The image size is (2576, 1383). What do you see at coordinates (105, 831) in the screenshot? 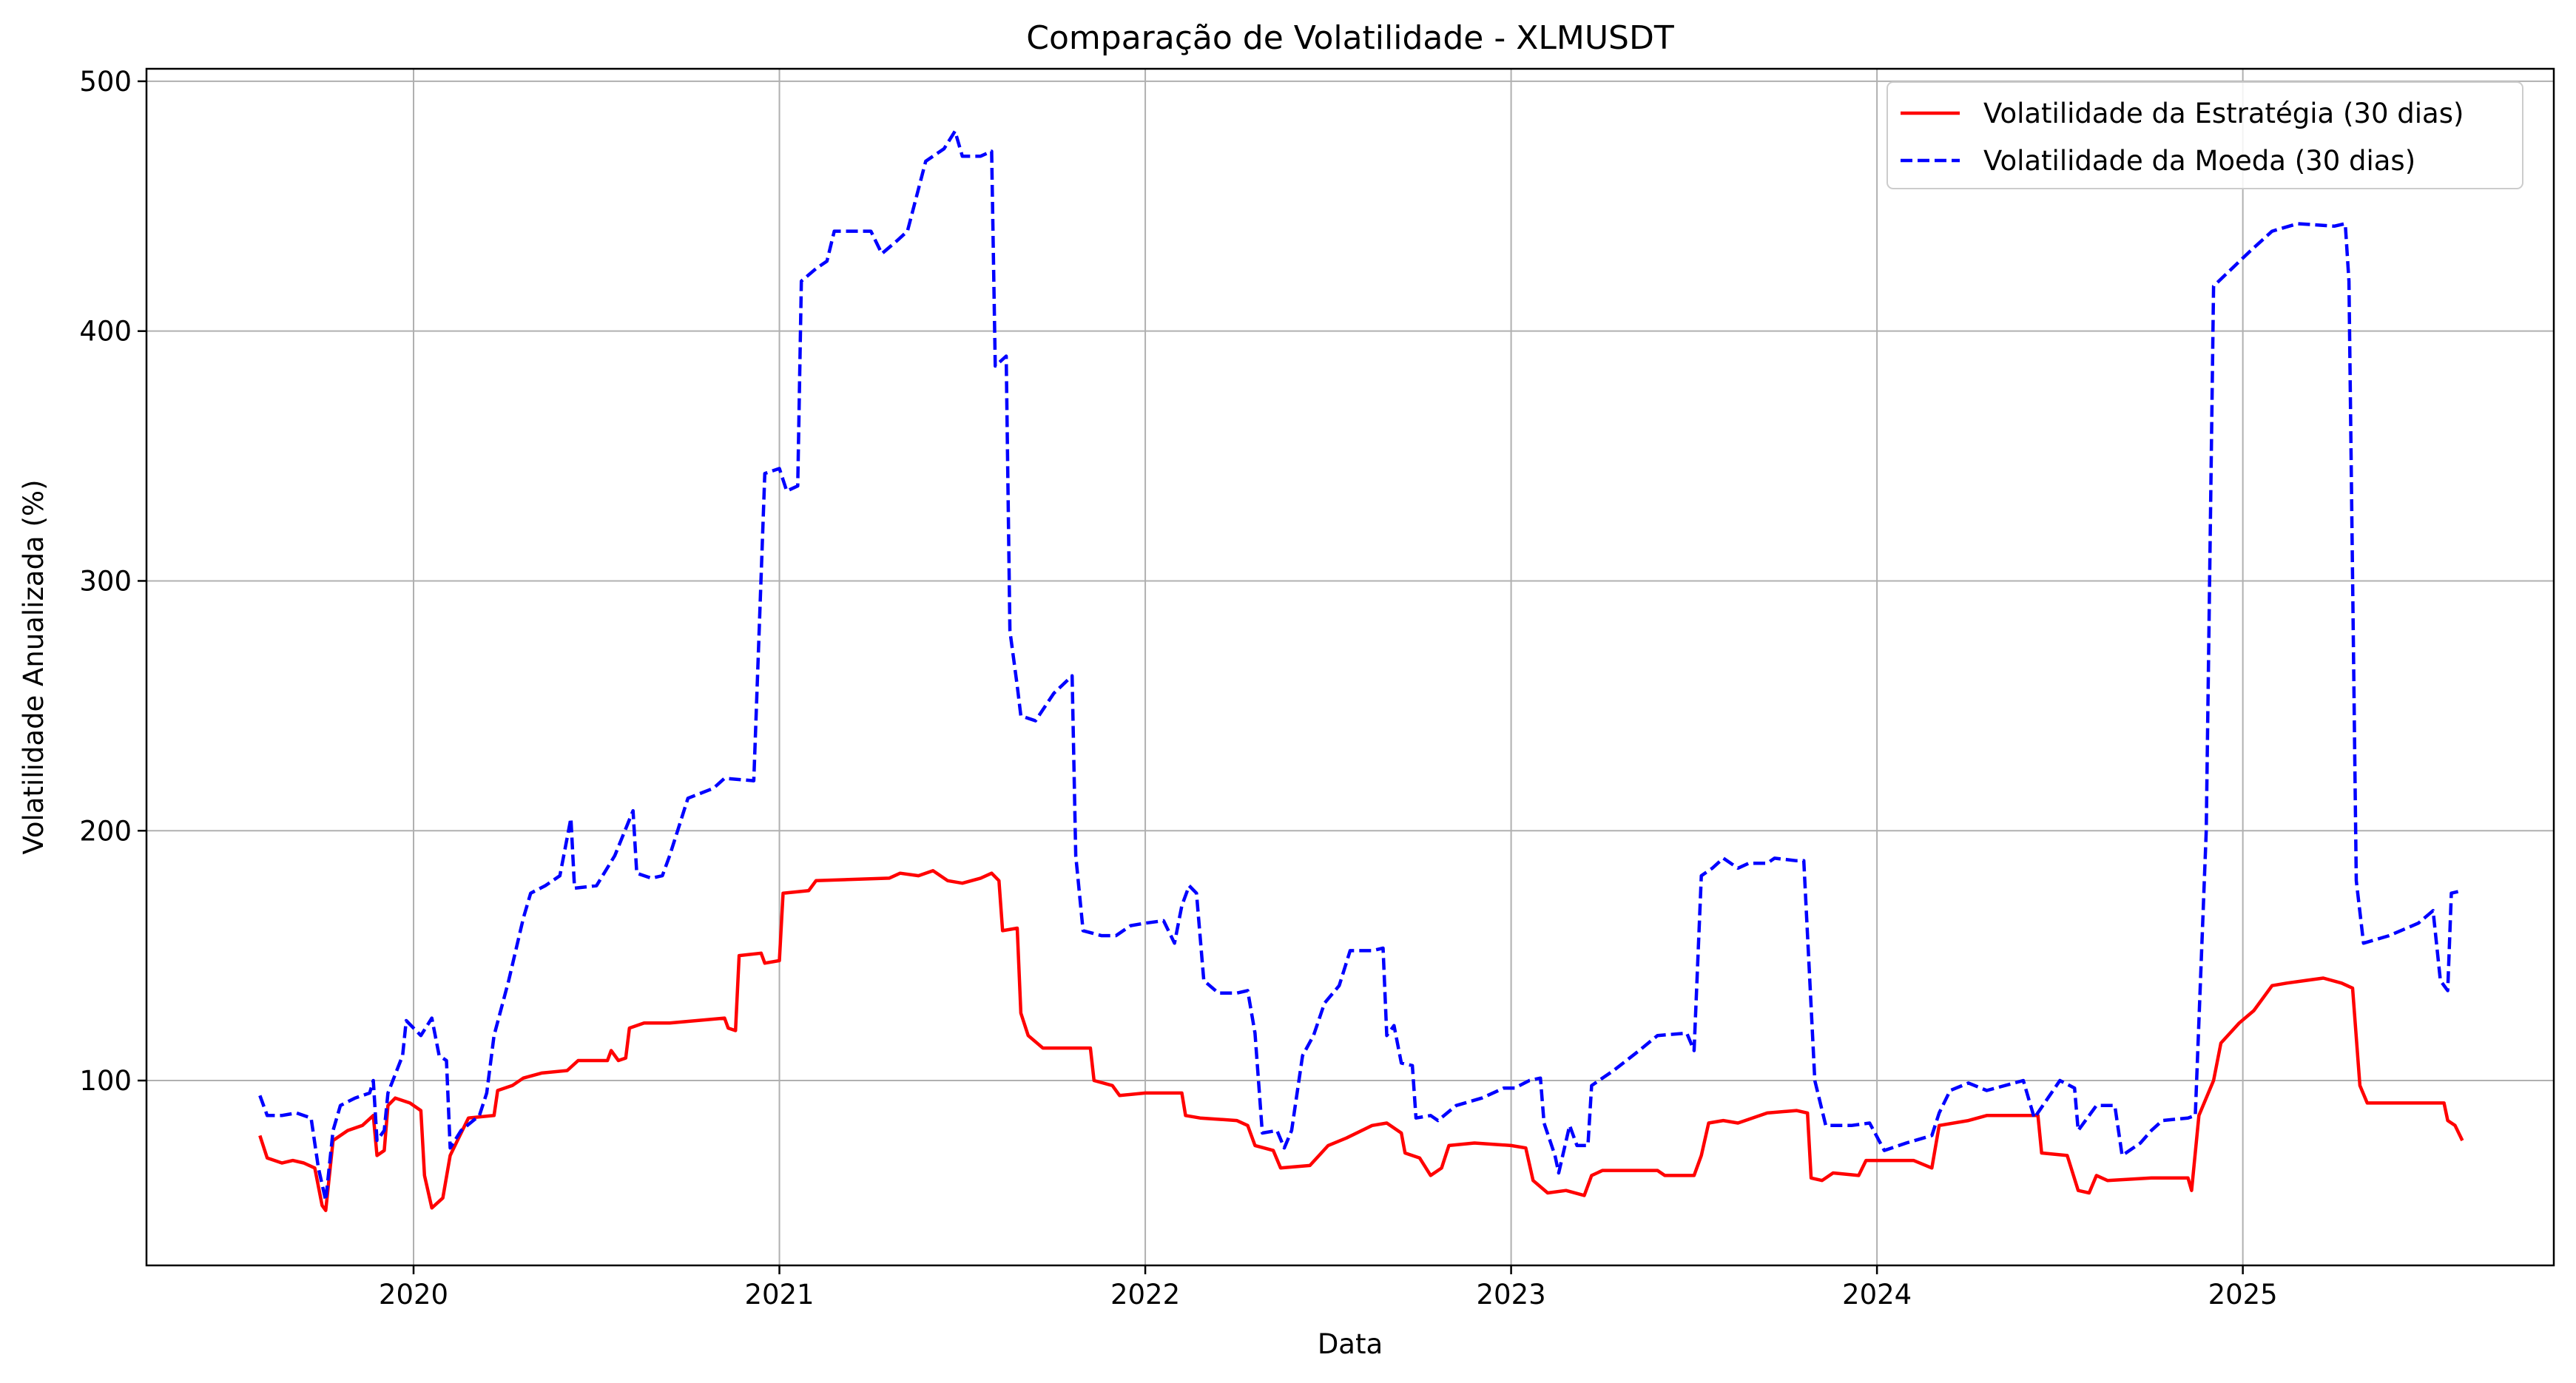
I see `y-tick-label: 200` at bounding box center [105, 831].